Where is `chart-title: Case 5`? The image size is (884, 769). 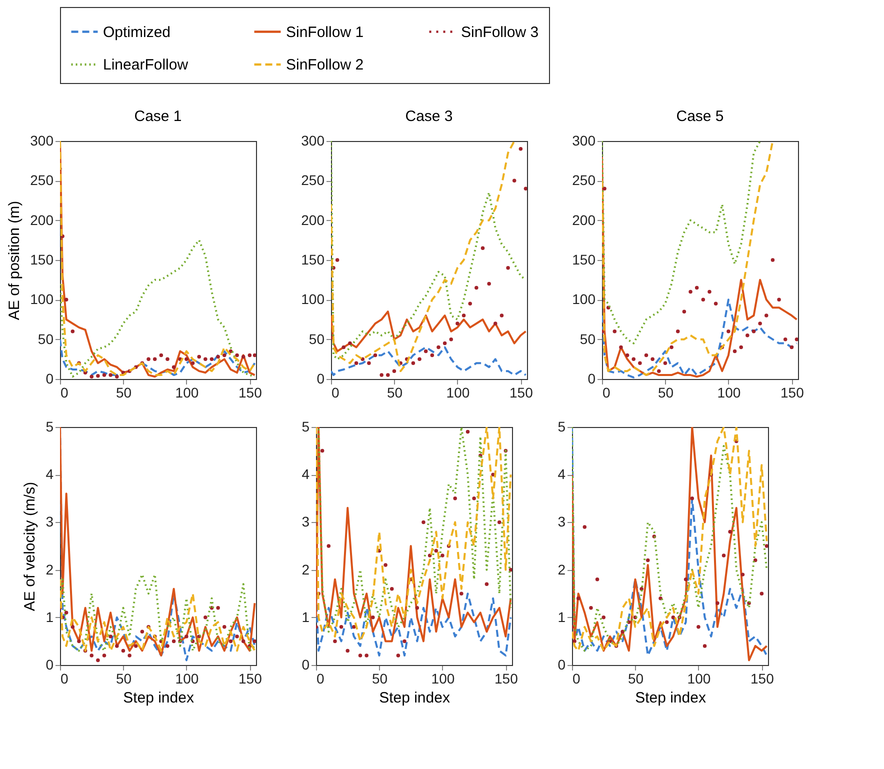
chart-title: Case 5 is located at coordinates (700, 116).